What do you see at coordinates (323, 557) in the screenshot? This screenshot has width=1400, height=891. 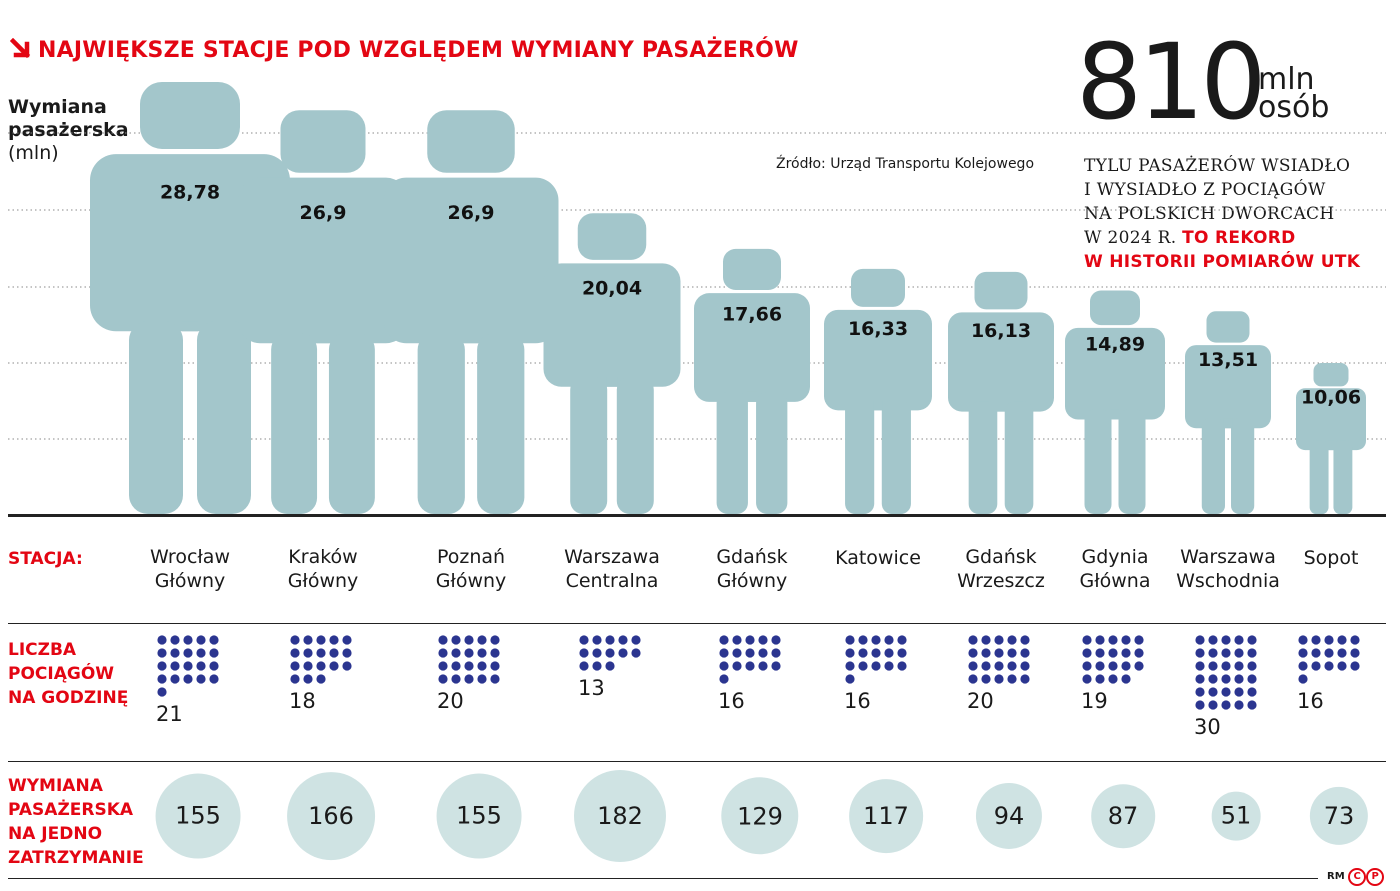 I see `station-name-line: Kraków` at bounding box center [323, 557].